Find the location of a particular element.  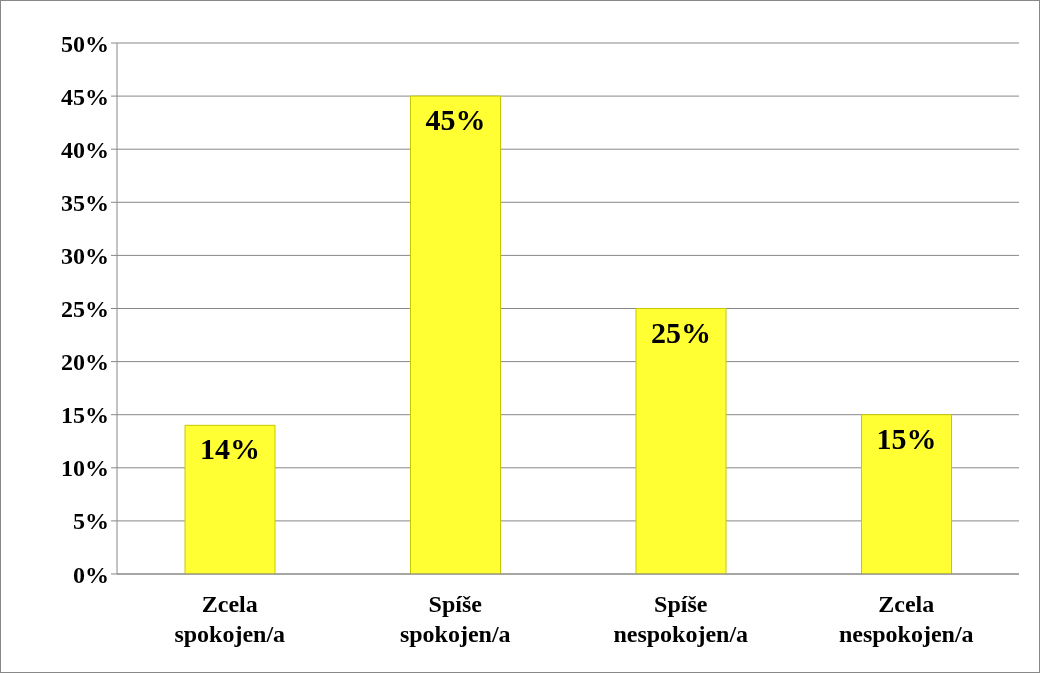

data-label: 15% is located at coordinates (906, 438).